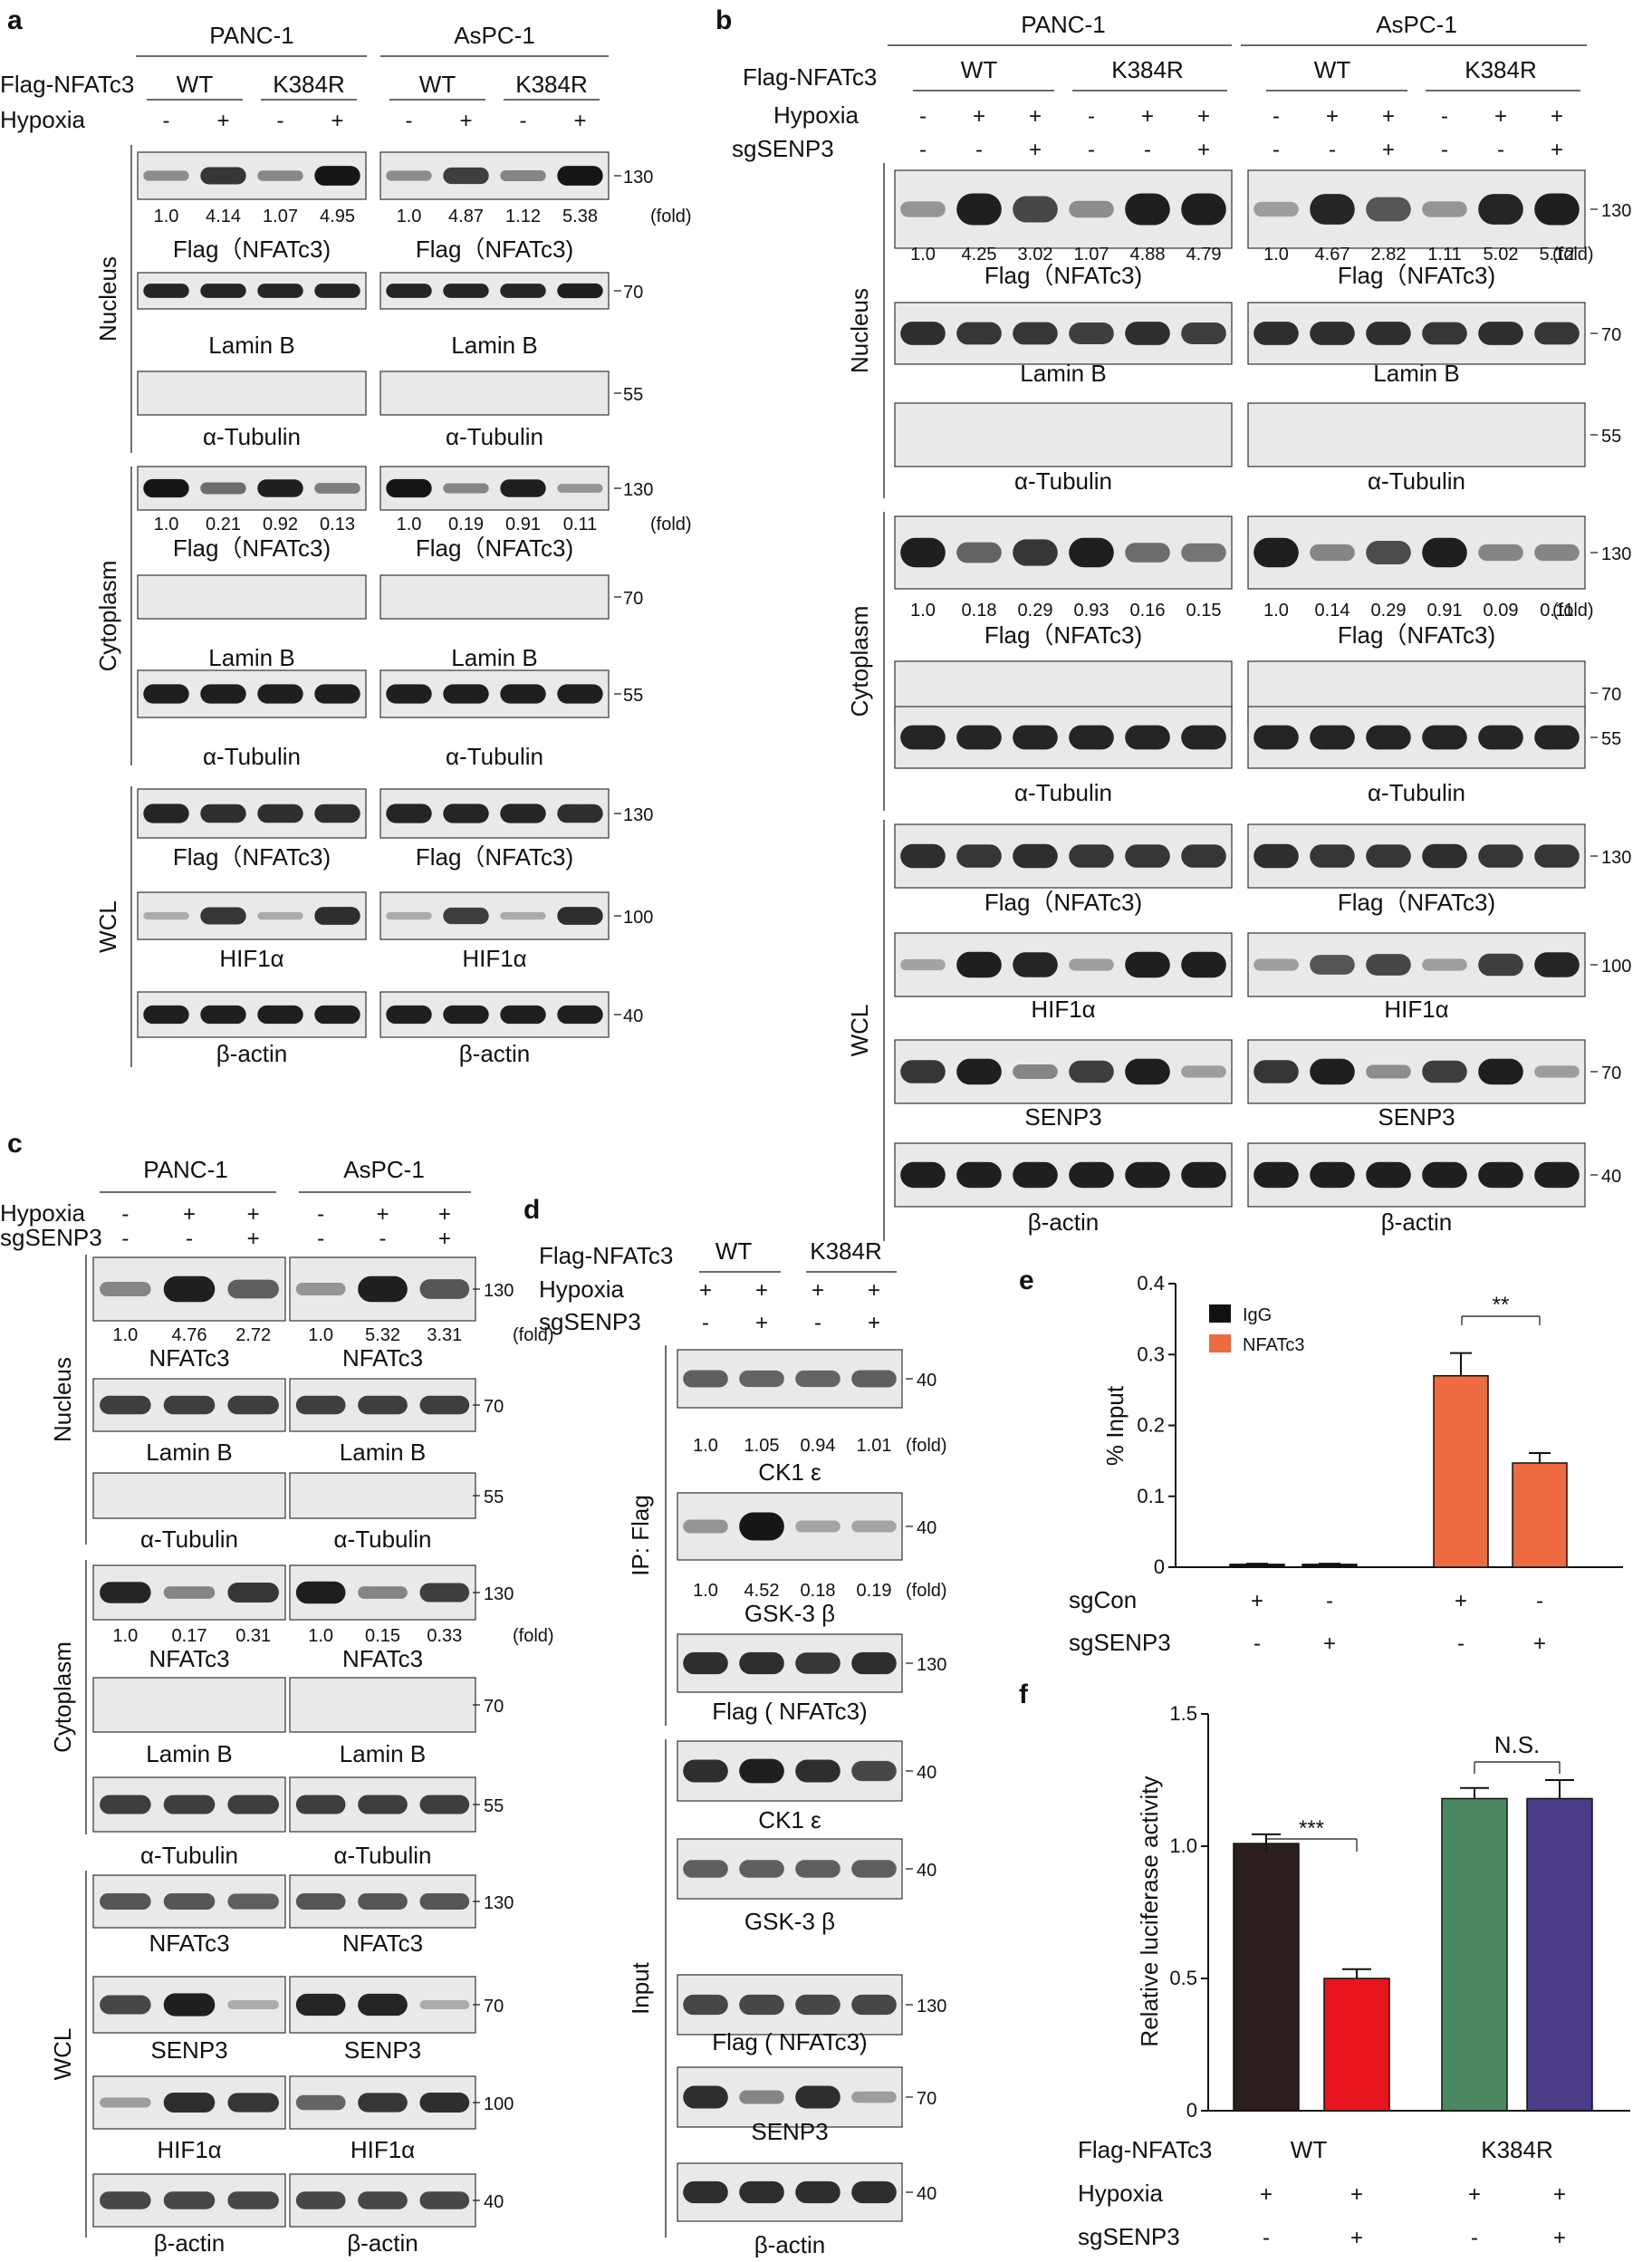  I want to click on fraction-label: WCL, so click(107, 926).